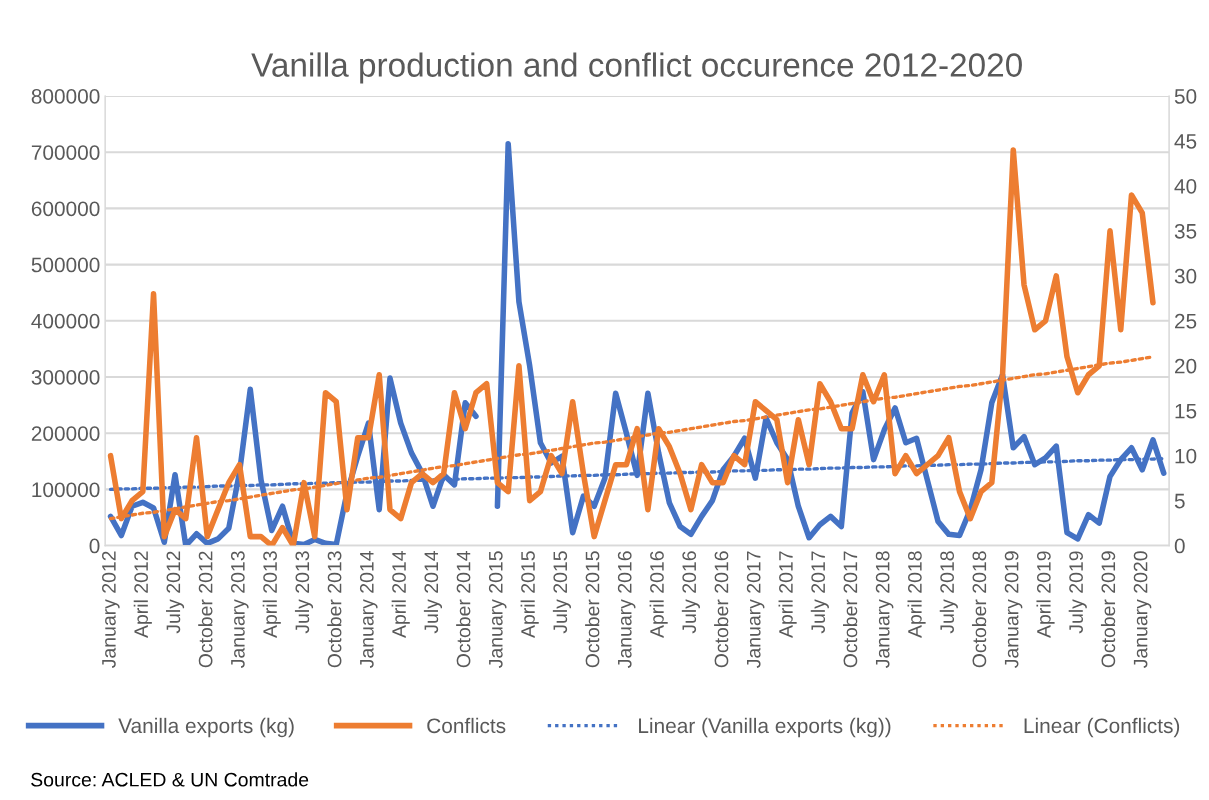 Image resolution: width=1209 pixels, height=800 pixels. Describe the element at coordinates (463, 609) in the screenshot. I see `x-tick-label: October 2014` at that location.